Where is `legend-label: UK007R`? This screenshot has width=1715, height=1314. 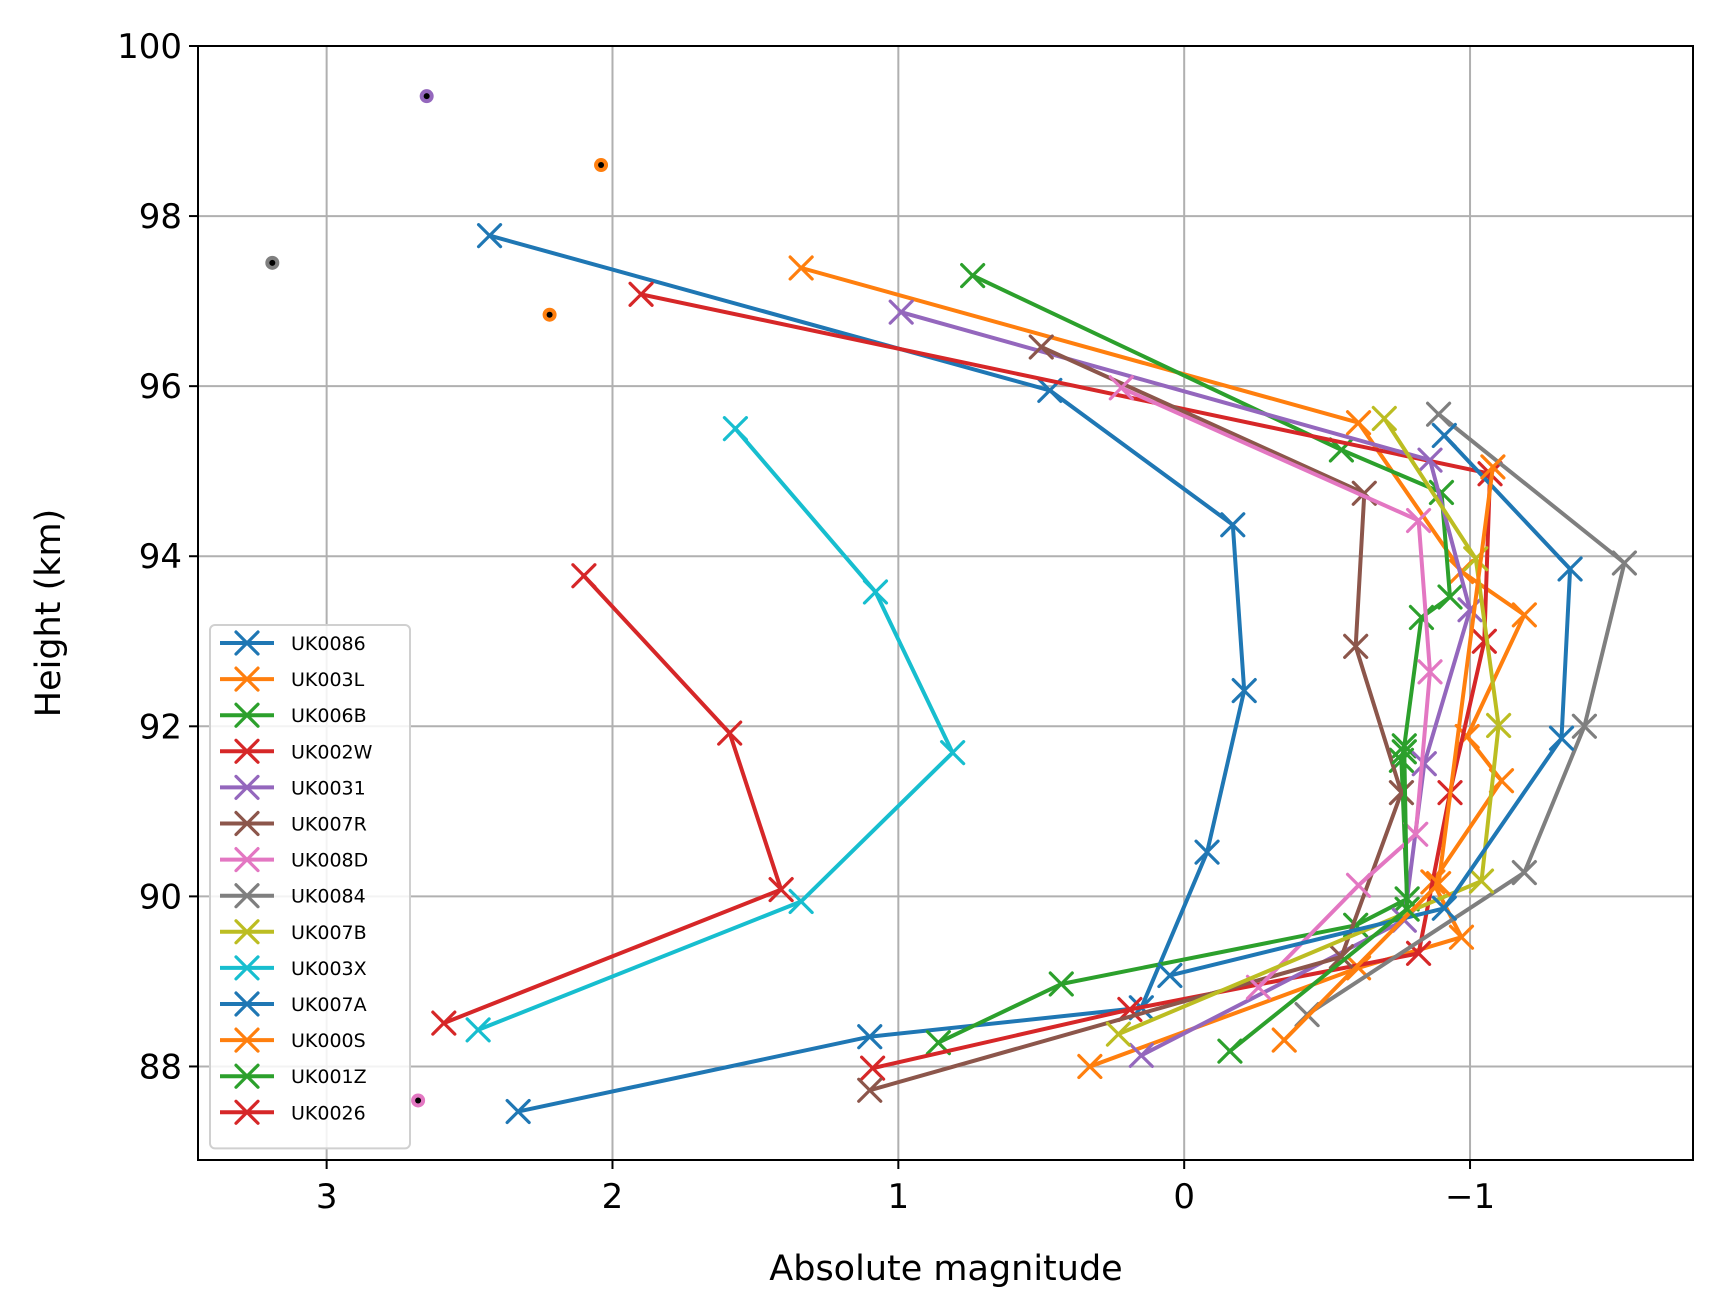
legend-label: UK007R is located at coordinates (329, 825).